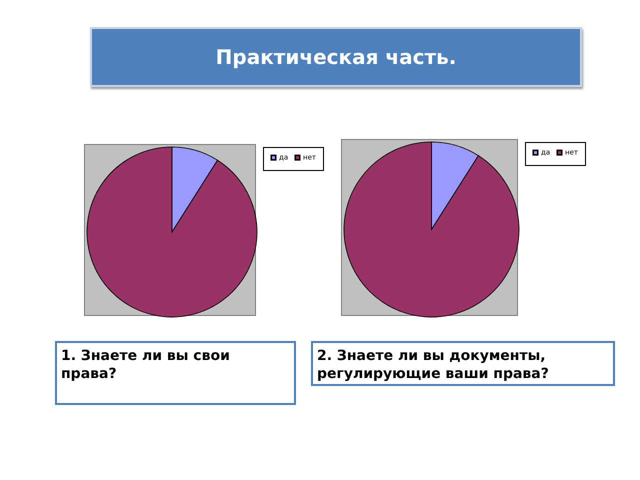 The height and width of the screenshot is (480, 640). What do you see at coordinates (336, 57) in the screenshot?
I see `text: Практическая часть.` at bounding box center [336, 57].